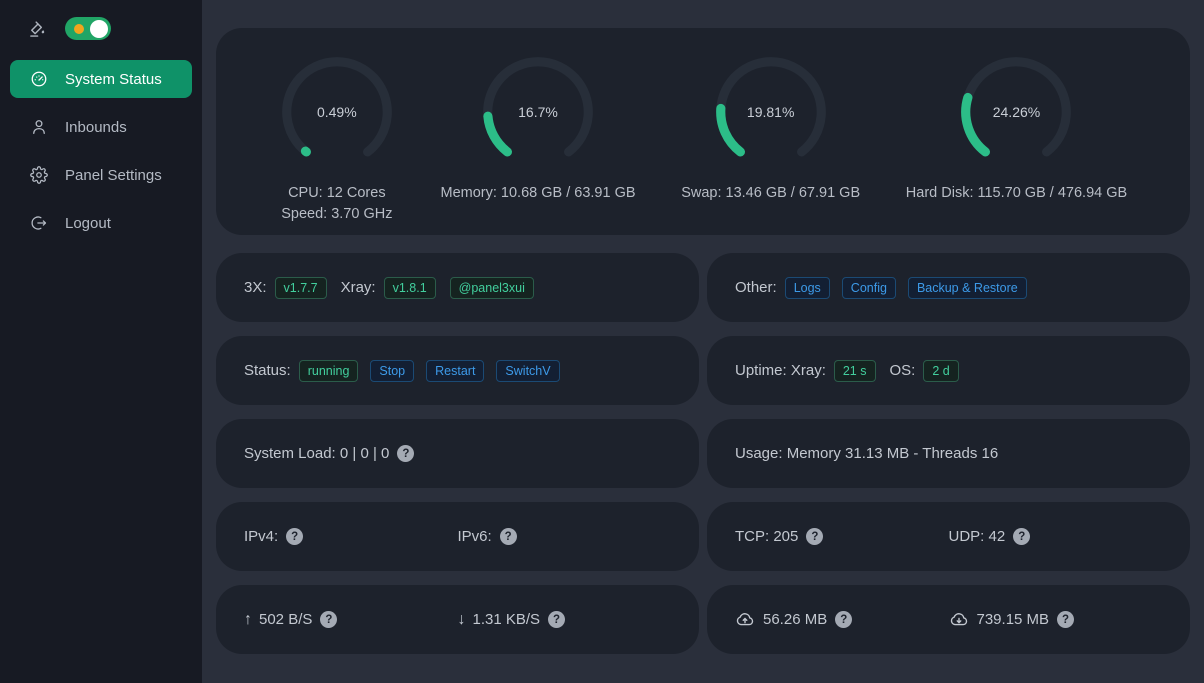 This screenshot has width=1204, height=683. Describe the element at coordinates (977, 536) in the screenshot. I see `udp-count: UDP: 42` at that location.